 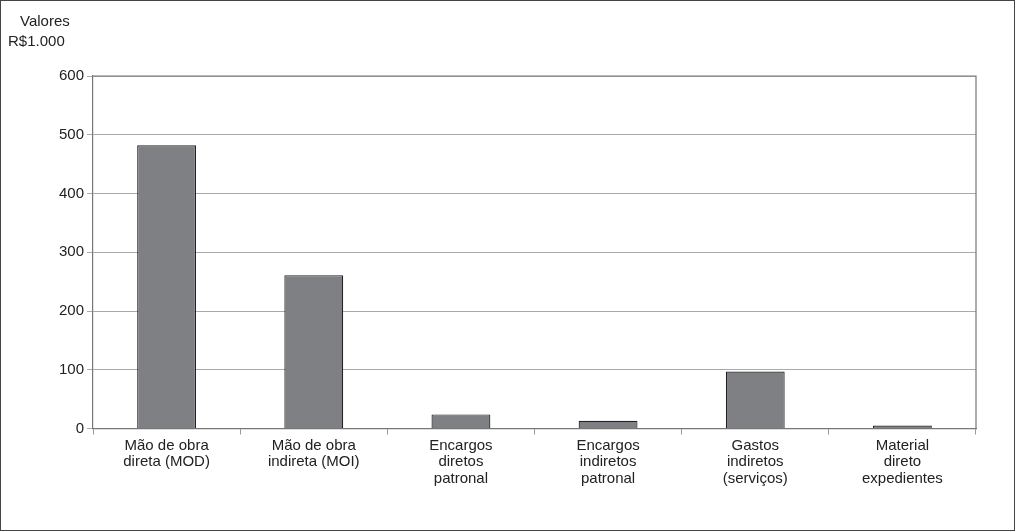 What do you see at coordinates (80, 427) in the screenshot?
I see `y-tick-label: 0` at bounding box center [80, 427].